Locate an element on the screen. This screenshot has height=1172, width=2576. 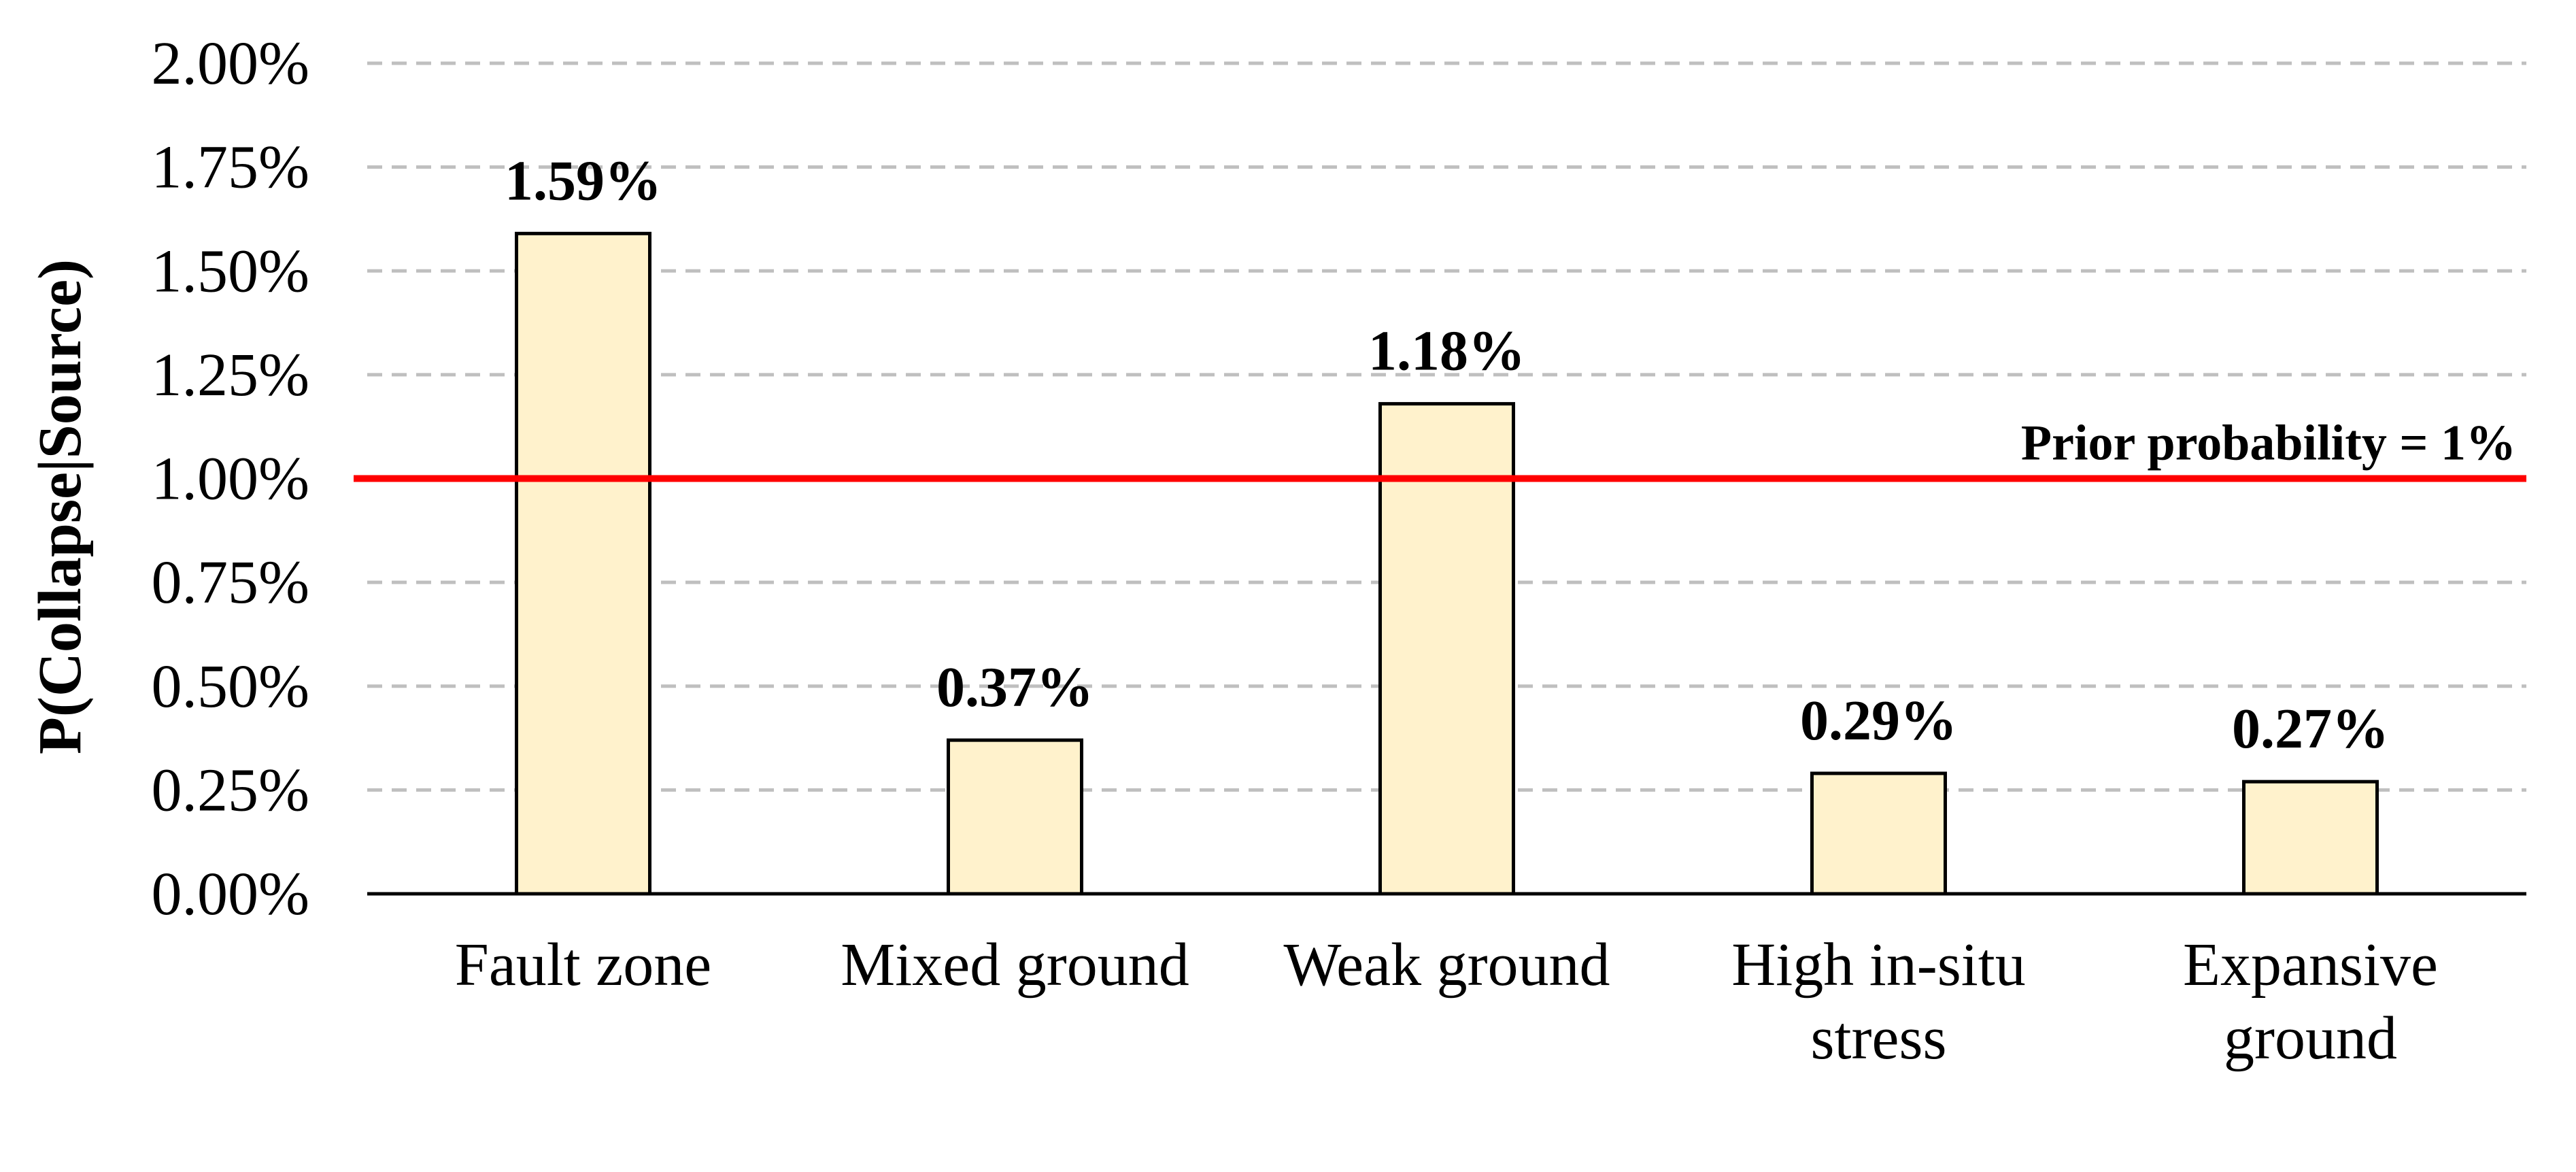
data-label: 1.59% is located at coordinates (583, 180).